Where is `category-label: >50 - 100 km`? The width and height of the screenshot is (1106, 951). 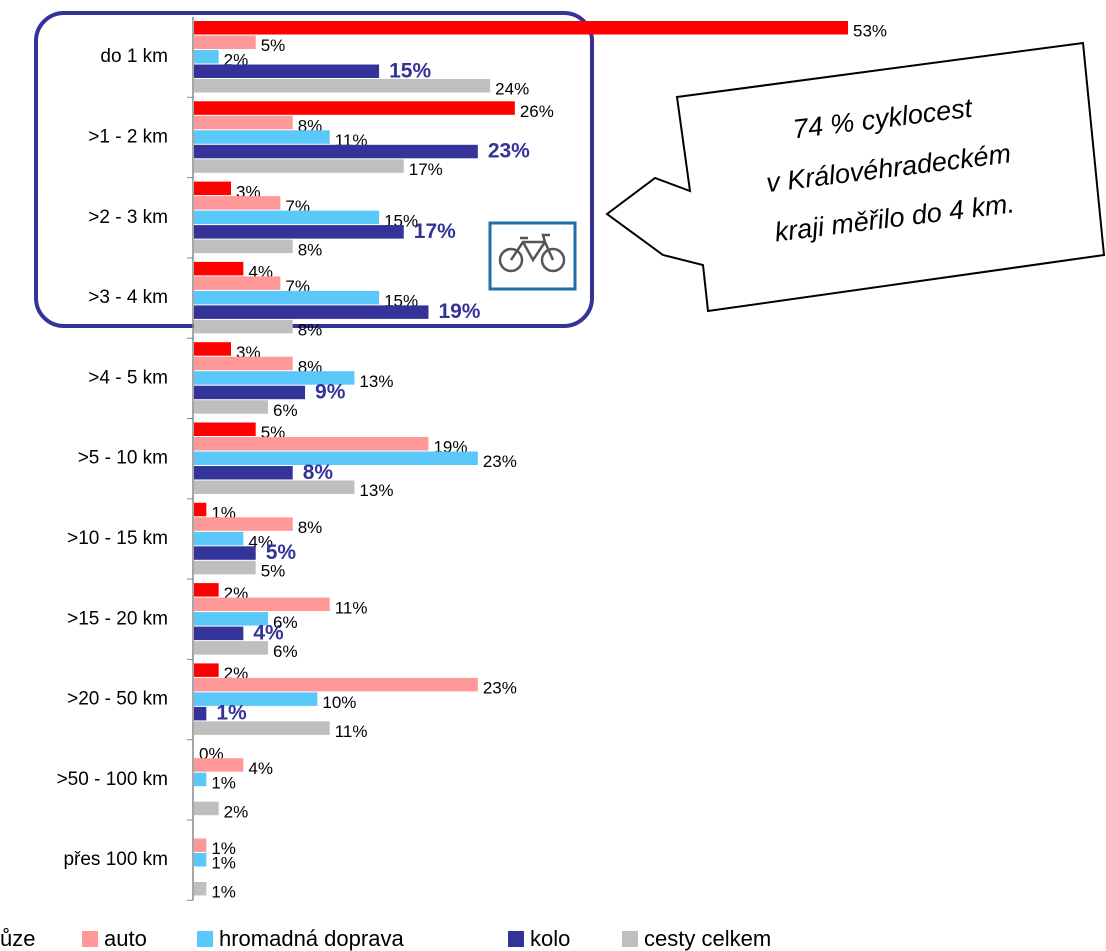
category-label: >50 - 100 km is located at coordinates (112, 779).